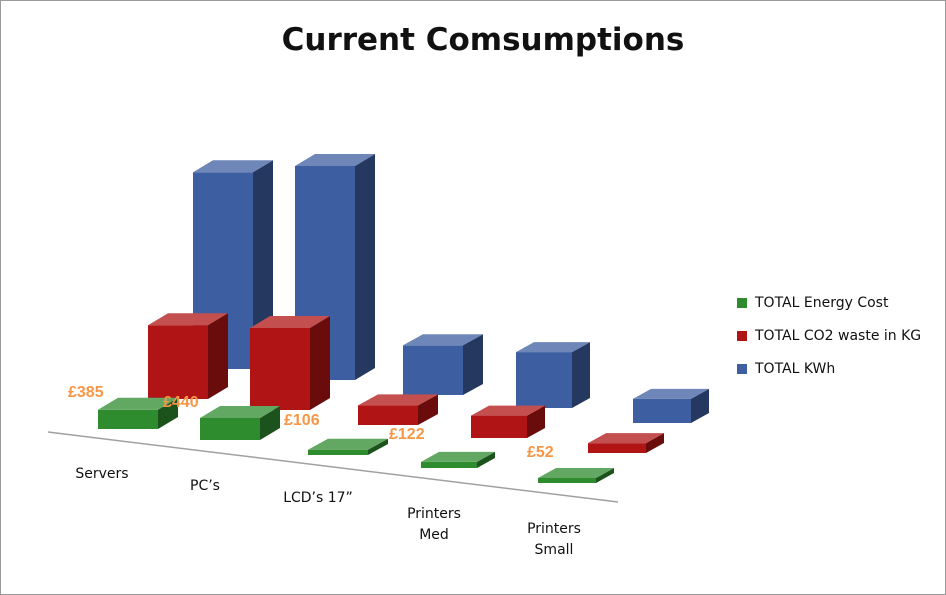 The image size is (946, 595). What do you see at coordinates (205, 486) in the screenshot?
I see `category-label-1: PC’s` at bounding box center [205, 486].